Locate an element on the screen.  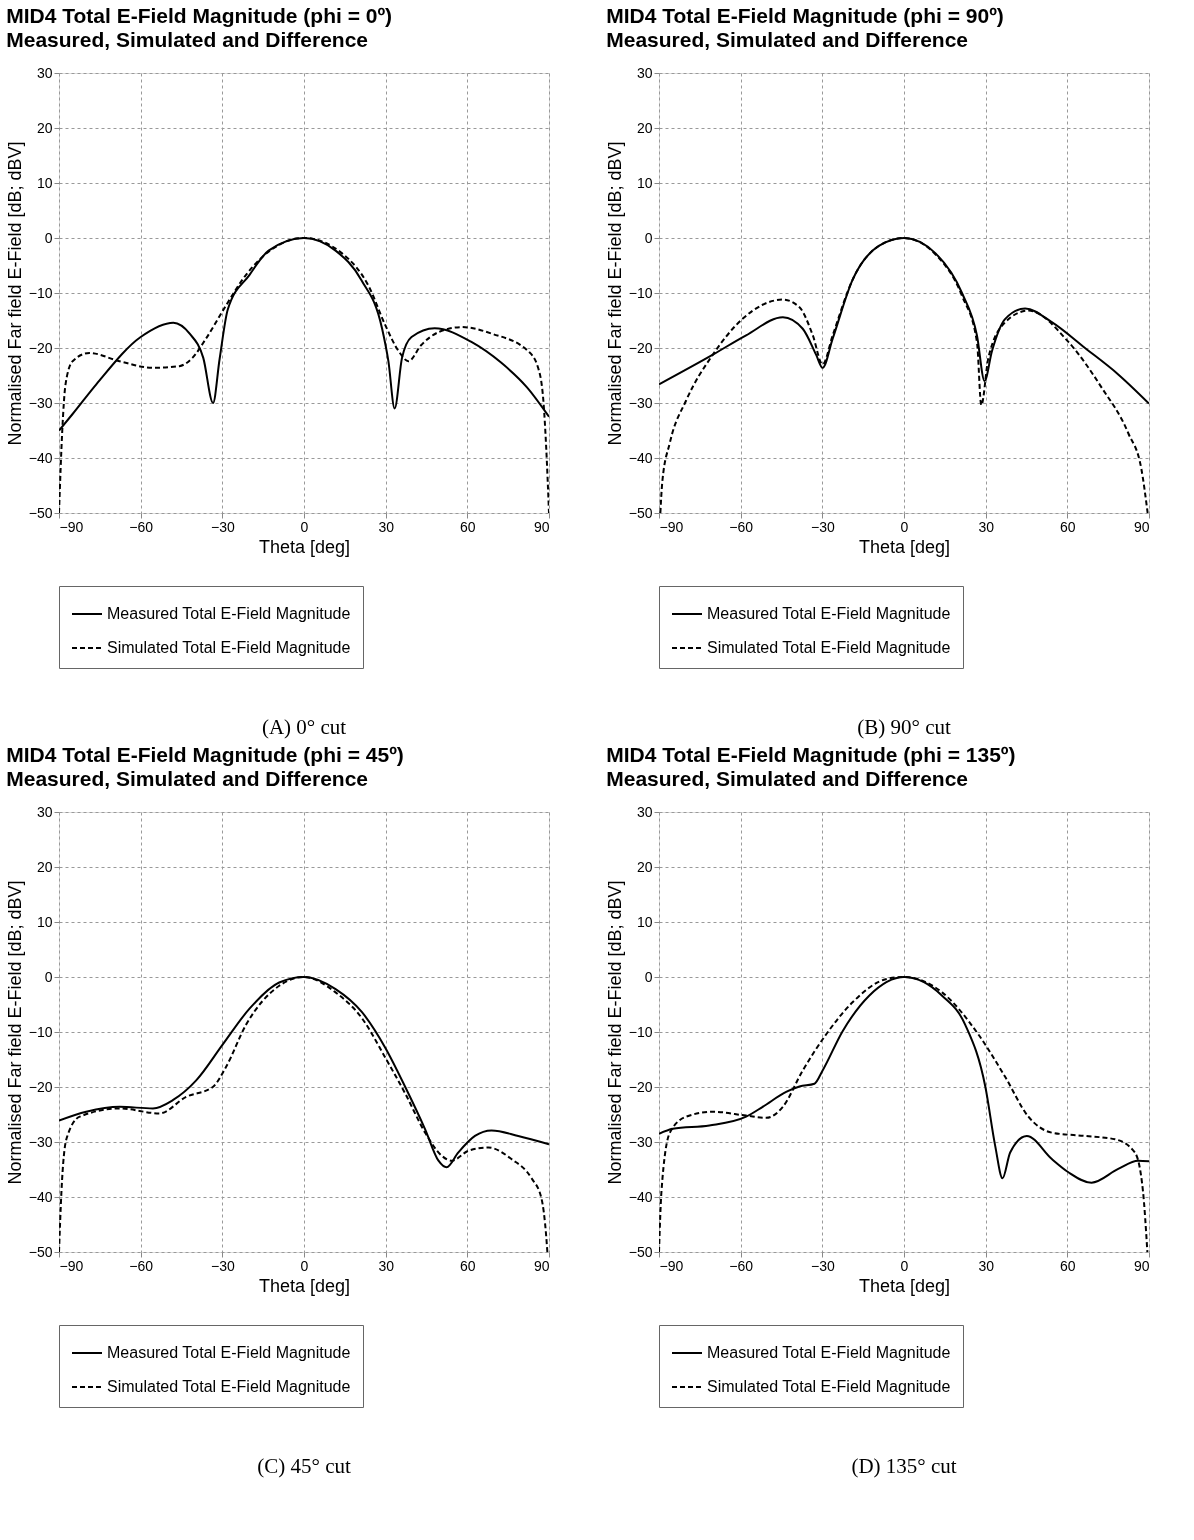
chart-title: MID4 Total E-Field Magnitude (phi = 135º) is located at coordinates (811, 754).